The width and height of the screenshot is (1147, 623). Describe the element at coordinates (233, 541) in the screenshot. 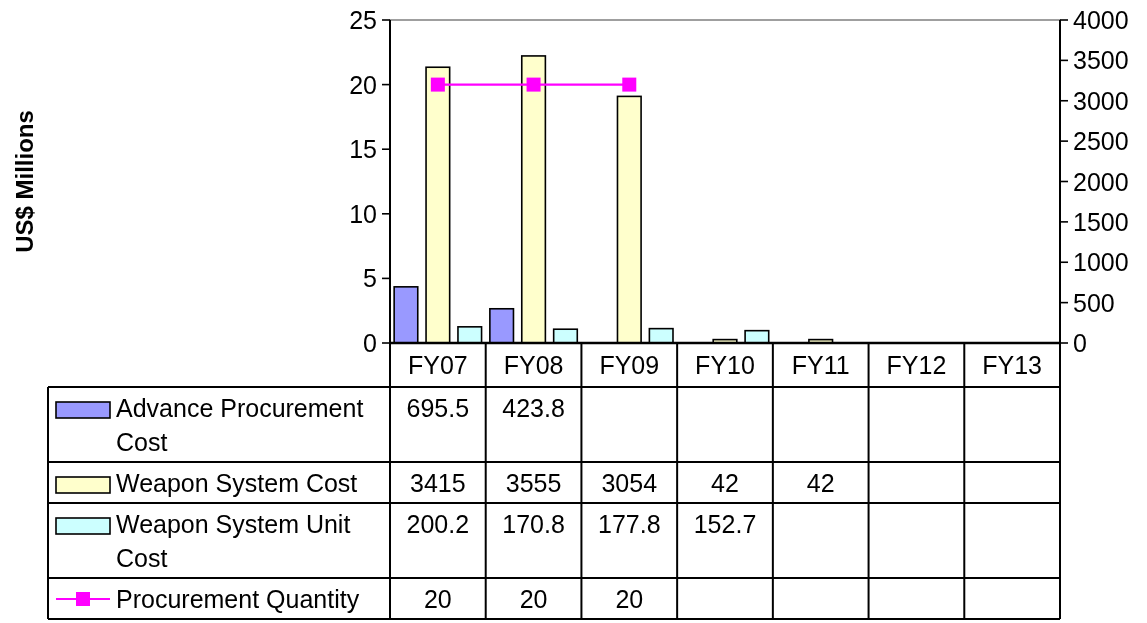

I see `legend-label: Weapon System Unit Cost` at that location.